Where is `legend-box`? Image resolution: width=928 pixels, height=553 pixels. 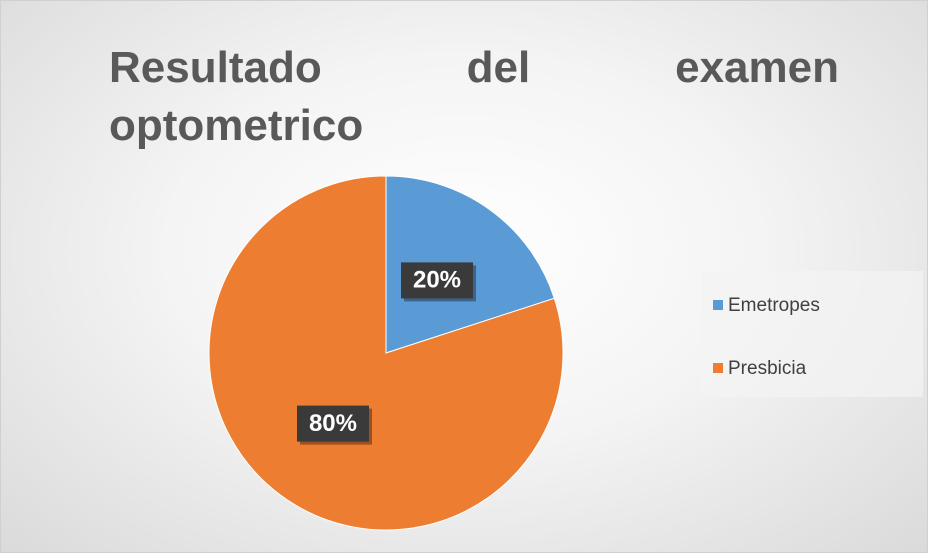 legend-box is located at coordinates (812, 334).